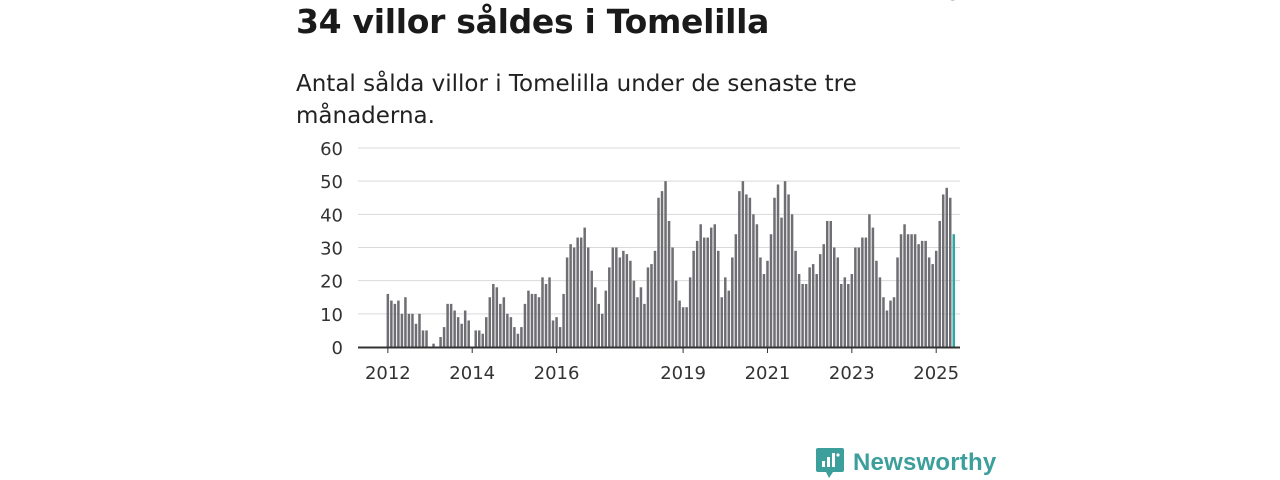  What do you see at coordinates (768, 373) in the screenshot?
I see `x-tick-label: 2021` at bounding box center [768, 373].